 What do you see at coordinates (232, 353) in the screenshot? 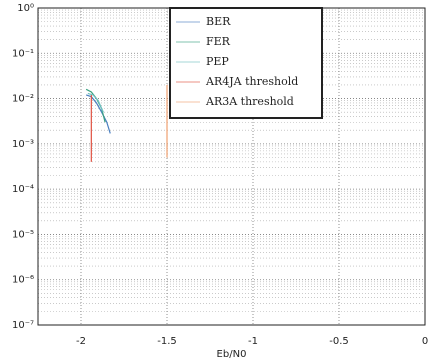
I see `x-axis-label: Eb/N0` at bounding box center [232, 353].